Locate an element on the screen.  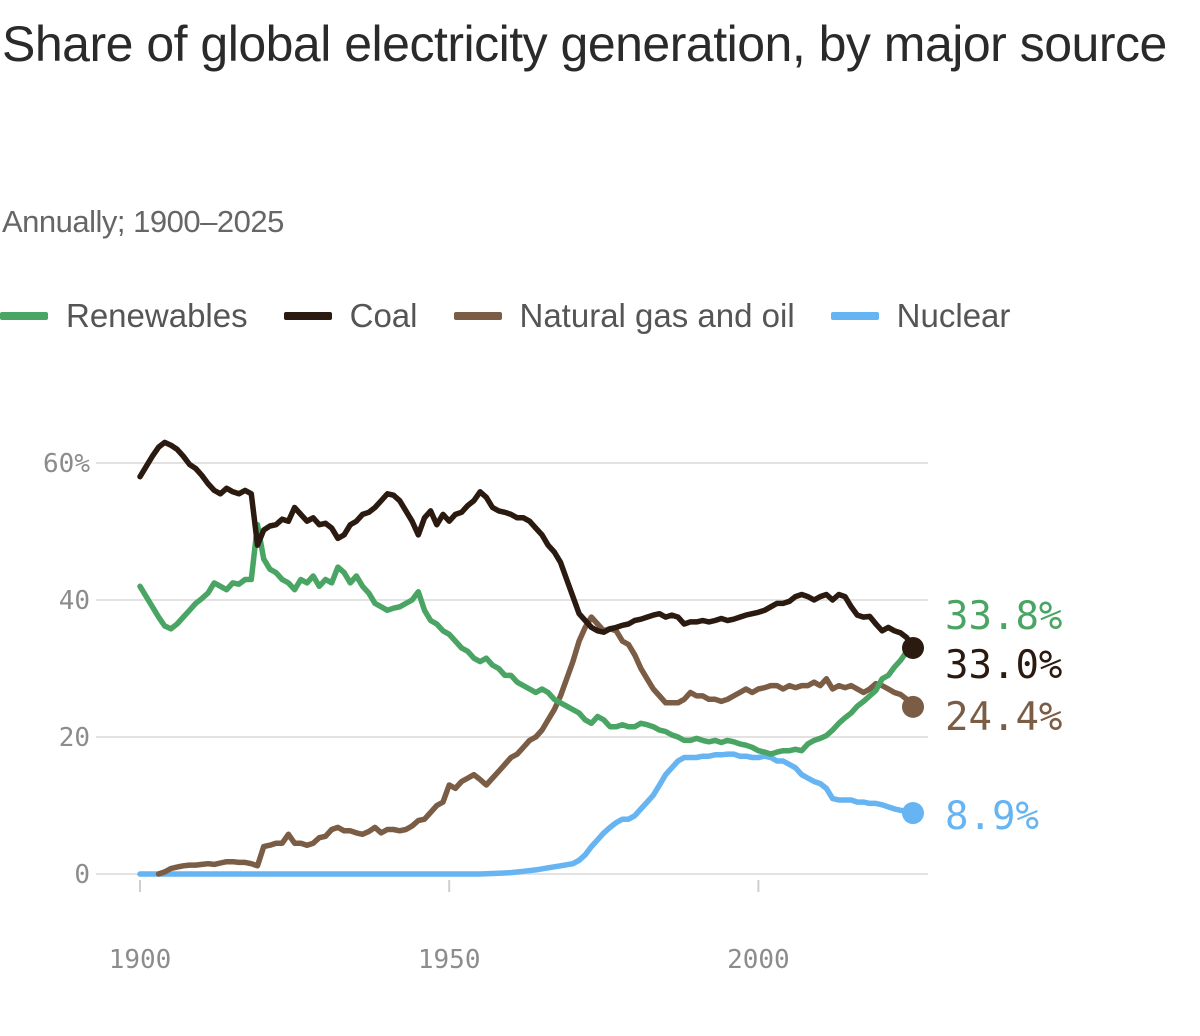
x-tick-label: 1950 is located at coordinates (449, 960).